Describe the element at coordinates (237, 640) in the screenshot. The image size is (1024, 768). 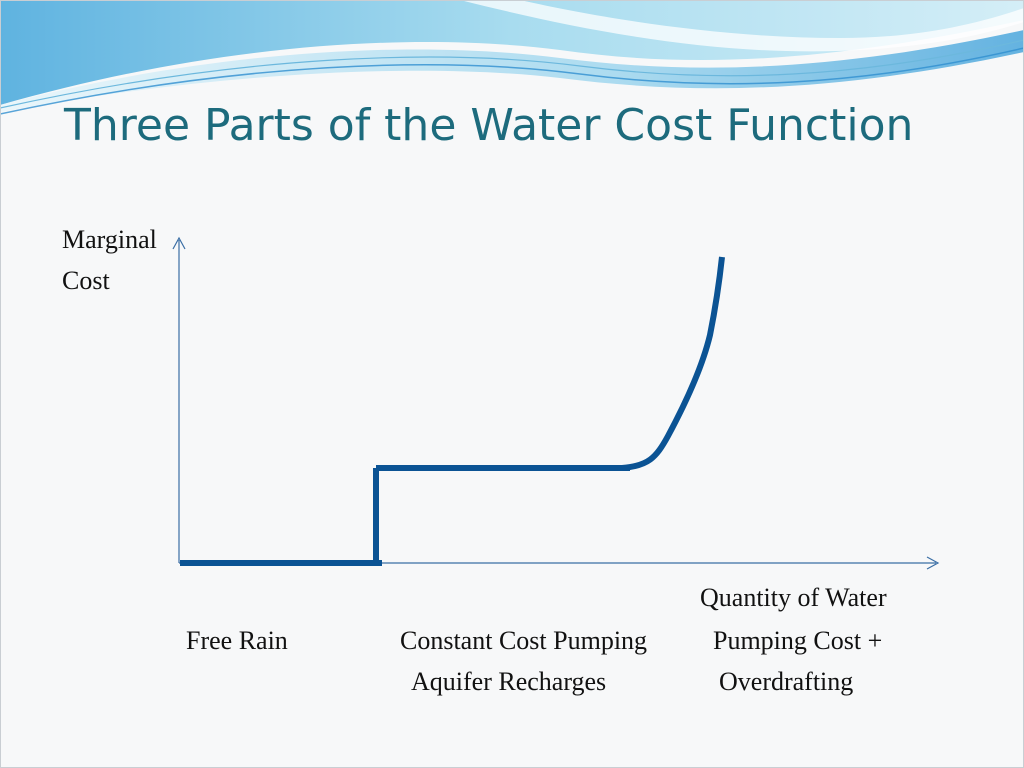
I see `segment-label-free-rain: Free Rain` at that location.